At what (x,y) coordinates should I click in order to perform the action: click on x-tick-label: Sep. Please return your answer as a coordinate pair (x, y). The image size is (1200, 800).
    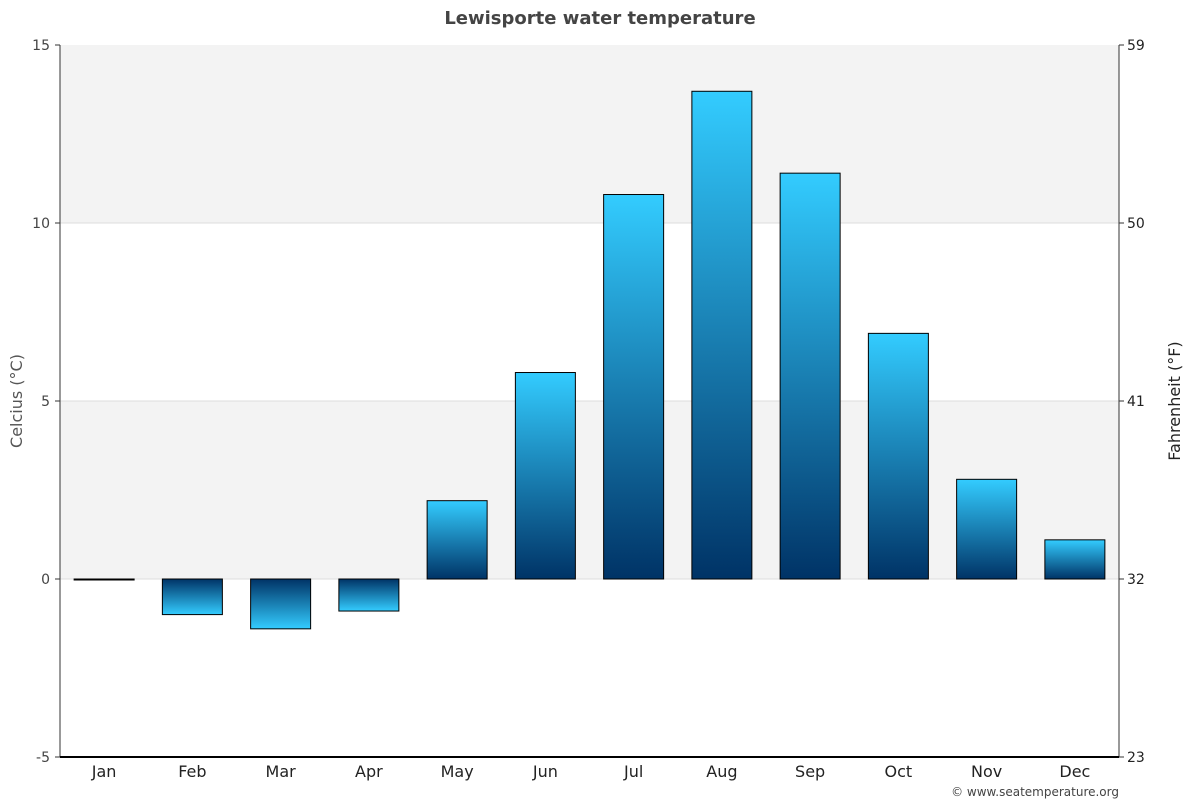
    Looking at the image, I should click on (810, 771).